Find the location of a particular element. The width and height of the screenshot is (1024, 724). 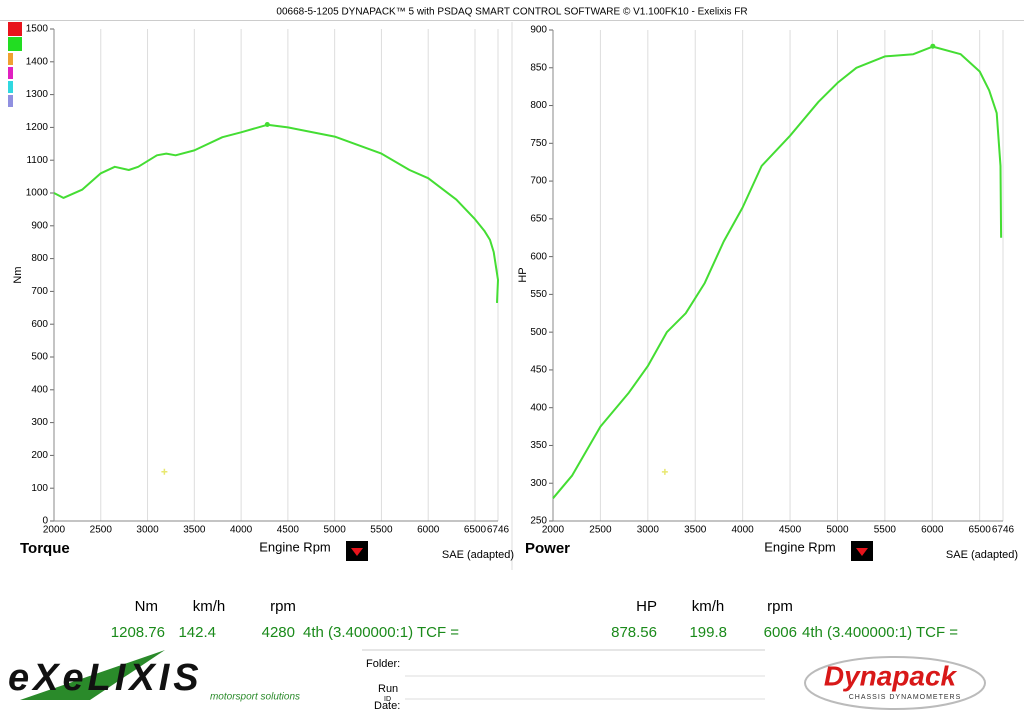

y-tick-label: 1500 is located at coordinates (37, 29).